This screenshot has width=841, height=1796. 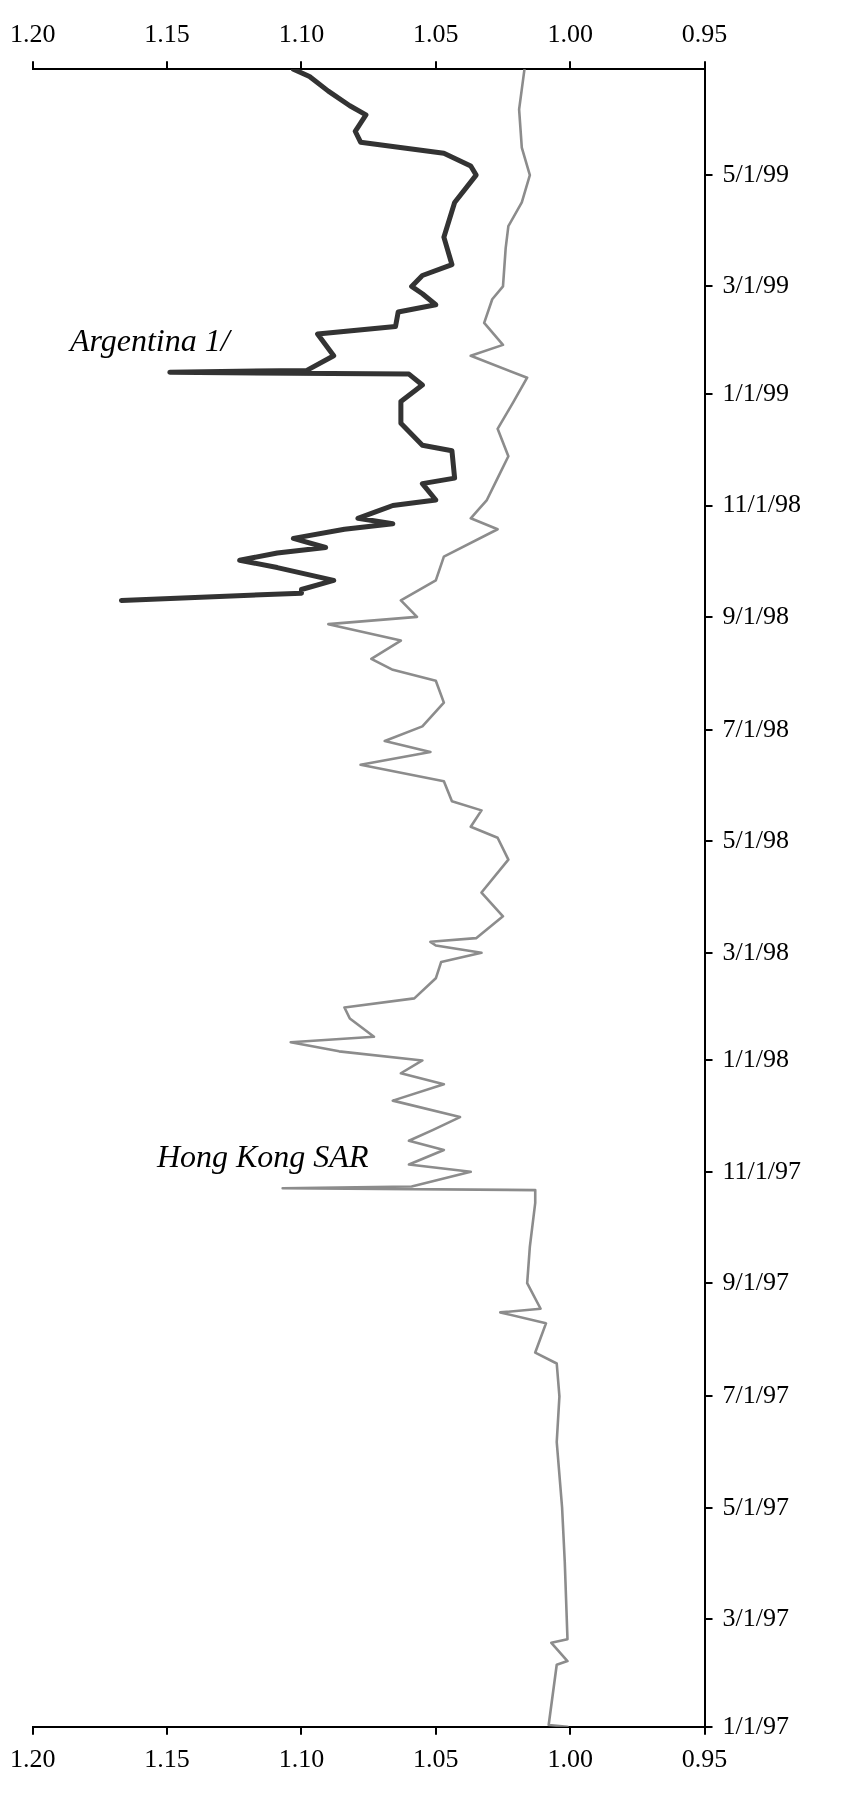 I want to click on x-tick-label: 1.20, so click(x=33, y=1759).